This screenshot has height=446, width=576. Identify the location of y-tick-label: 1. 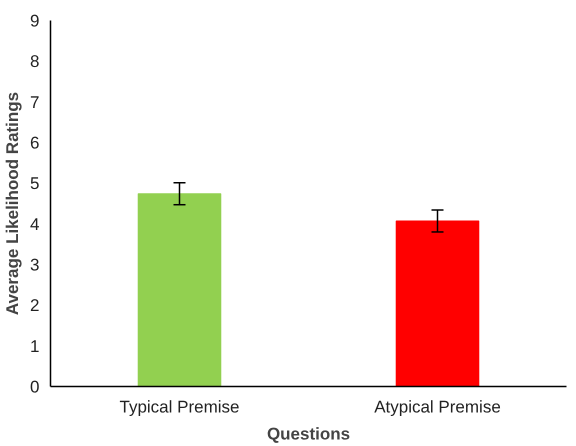
(35, 346).